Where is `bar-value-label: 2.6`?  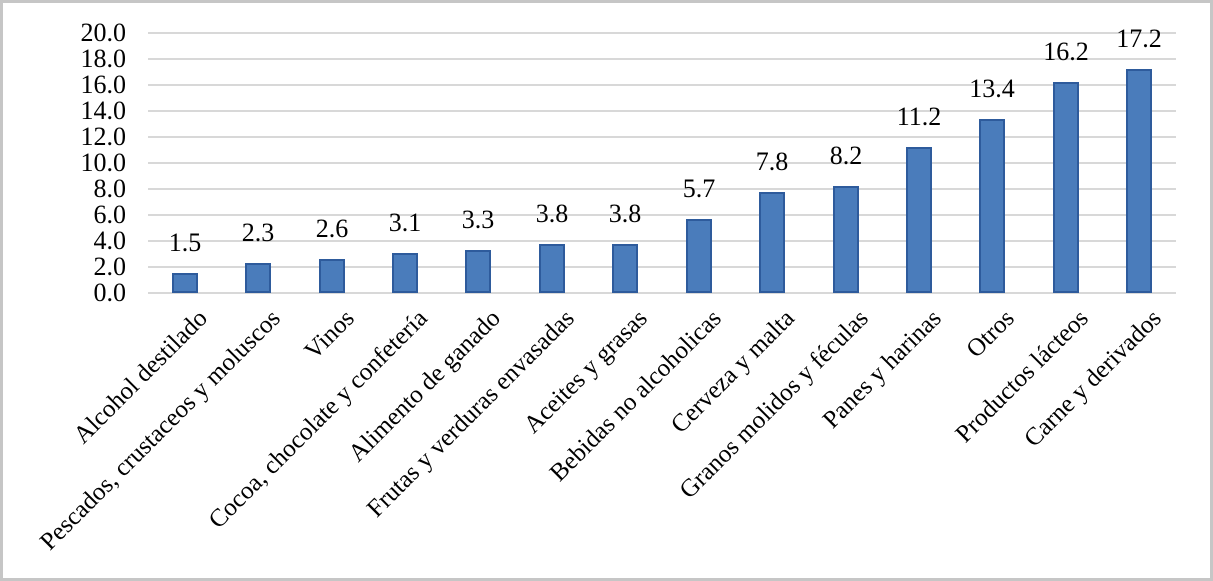 bar-value-label: 2.6 is located at coordinates (332, 228).